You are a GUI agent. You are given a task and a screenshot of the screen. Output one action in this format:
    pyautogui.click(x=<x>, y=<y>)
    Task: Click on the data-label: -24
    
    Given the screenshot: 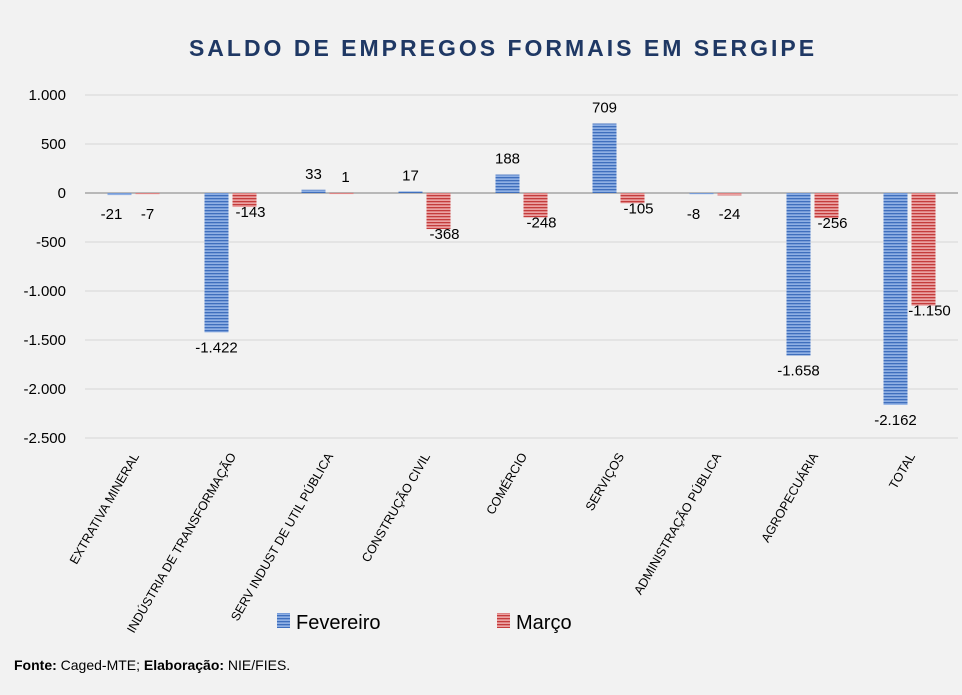 What is the action you would take?
    pyautogui.click(x=730, y=214)
    